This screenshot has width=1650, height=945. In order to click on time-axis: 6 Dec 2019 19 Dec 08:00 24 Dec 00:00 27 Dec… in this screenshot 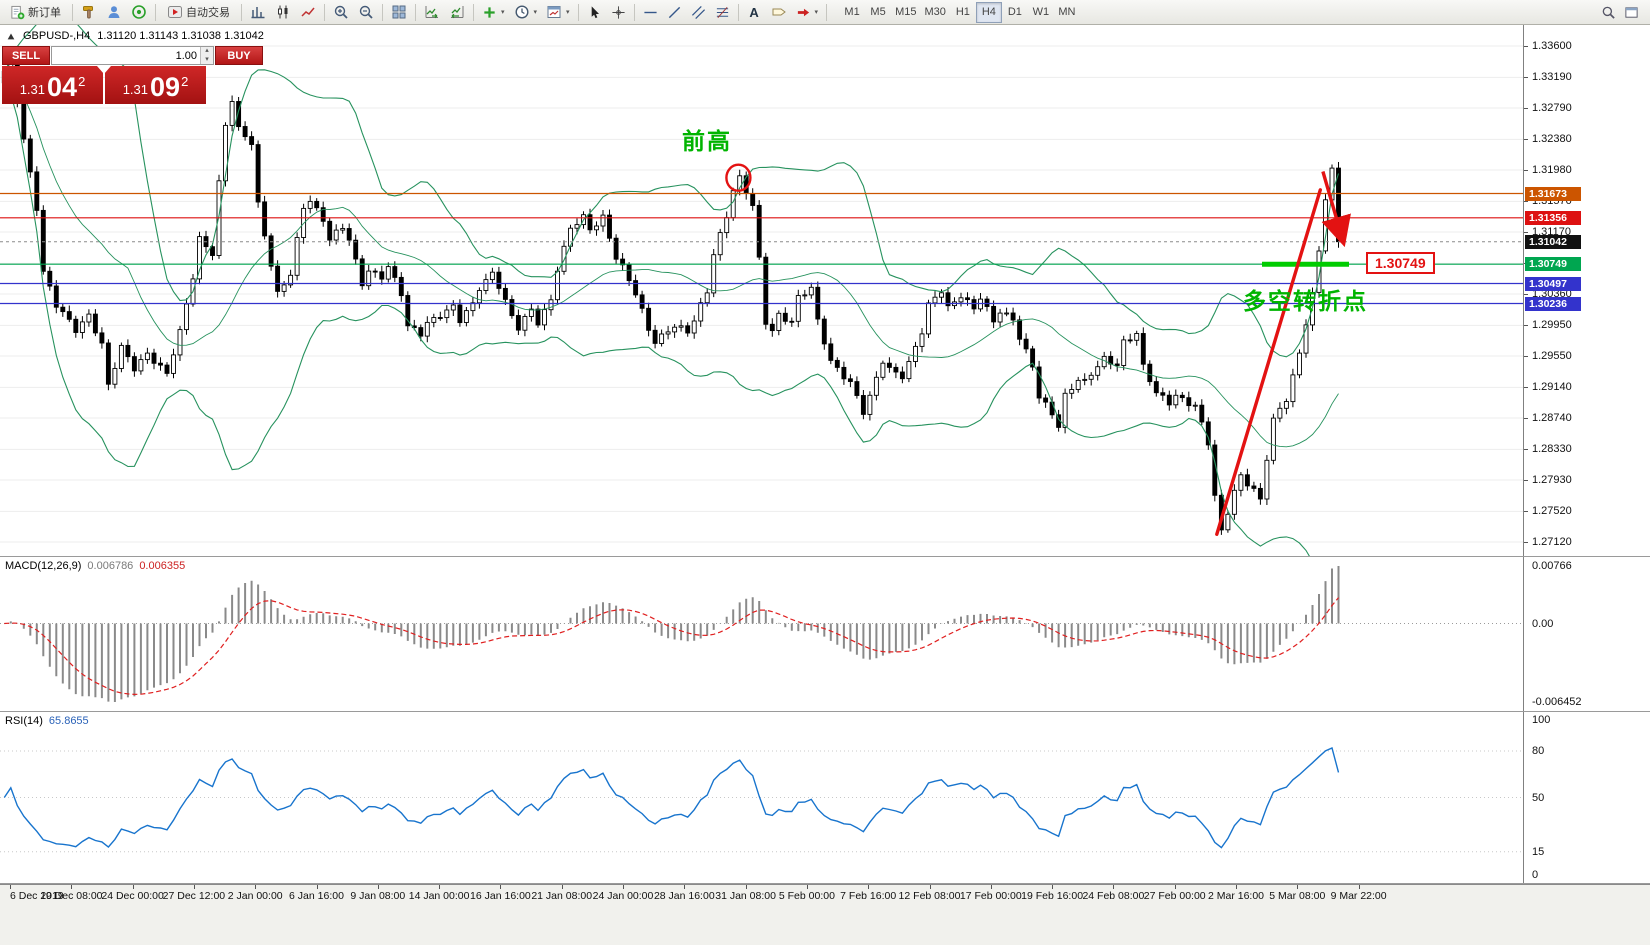, I will do `click(825, 914)`.